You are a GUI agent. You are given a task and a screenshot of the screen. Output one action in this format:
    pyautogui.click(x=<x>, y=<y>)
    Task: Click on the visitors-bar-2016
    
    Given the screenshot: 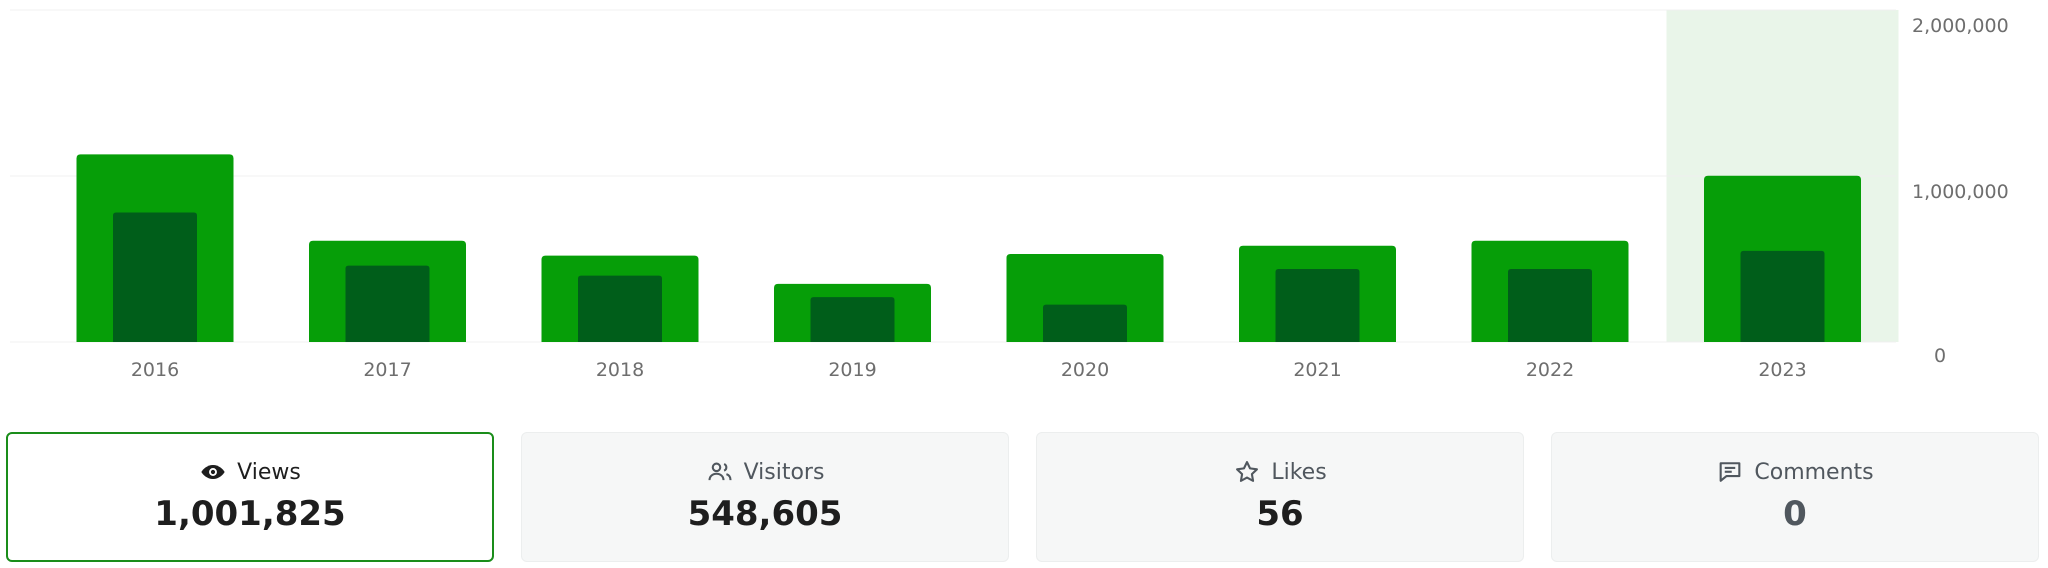 What is the action you would take?
    pyautogui.click(x=155, y=277)
    